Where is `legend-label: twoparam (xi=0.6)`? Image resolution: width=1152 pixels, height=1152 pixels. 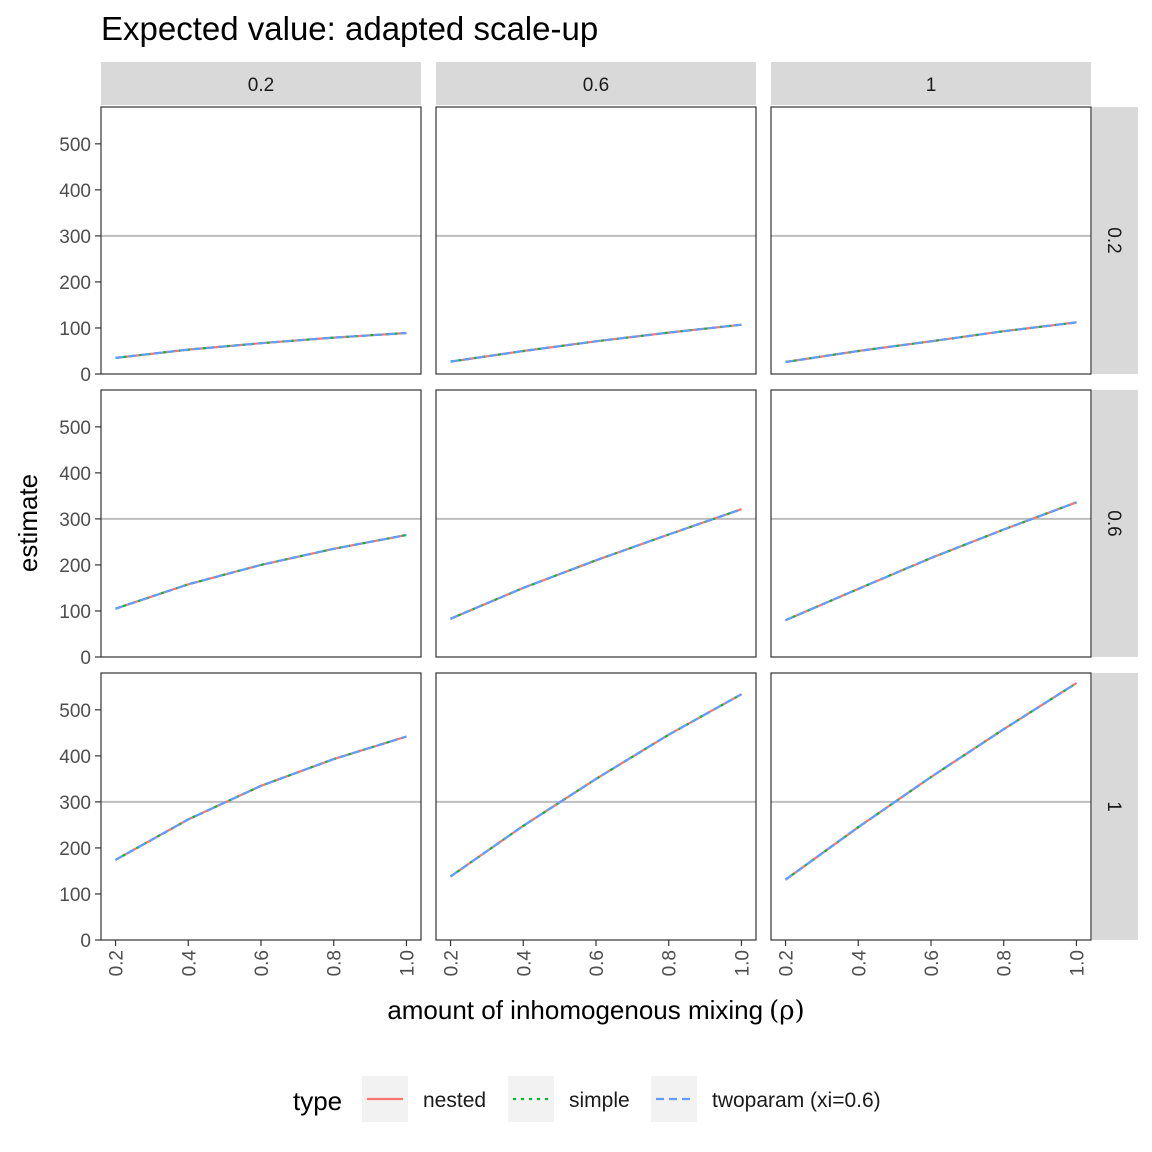 legend-label: twoparam (xi=0.6) is located at coordinates (796, 1100).